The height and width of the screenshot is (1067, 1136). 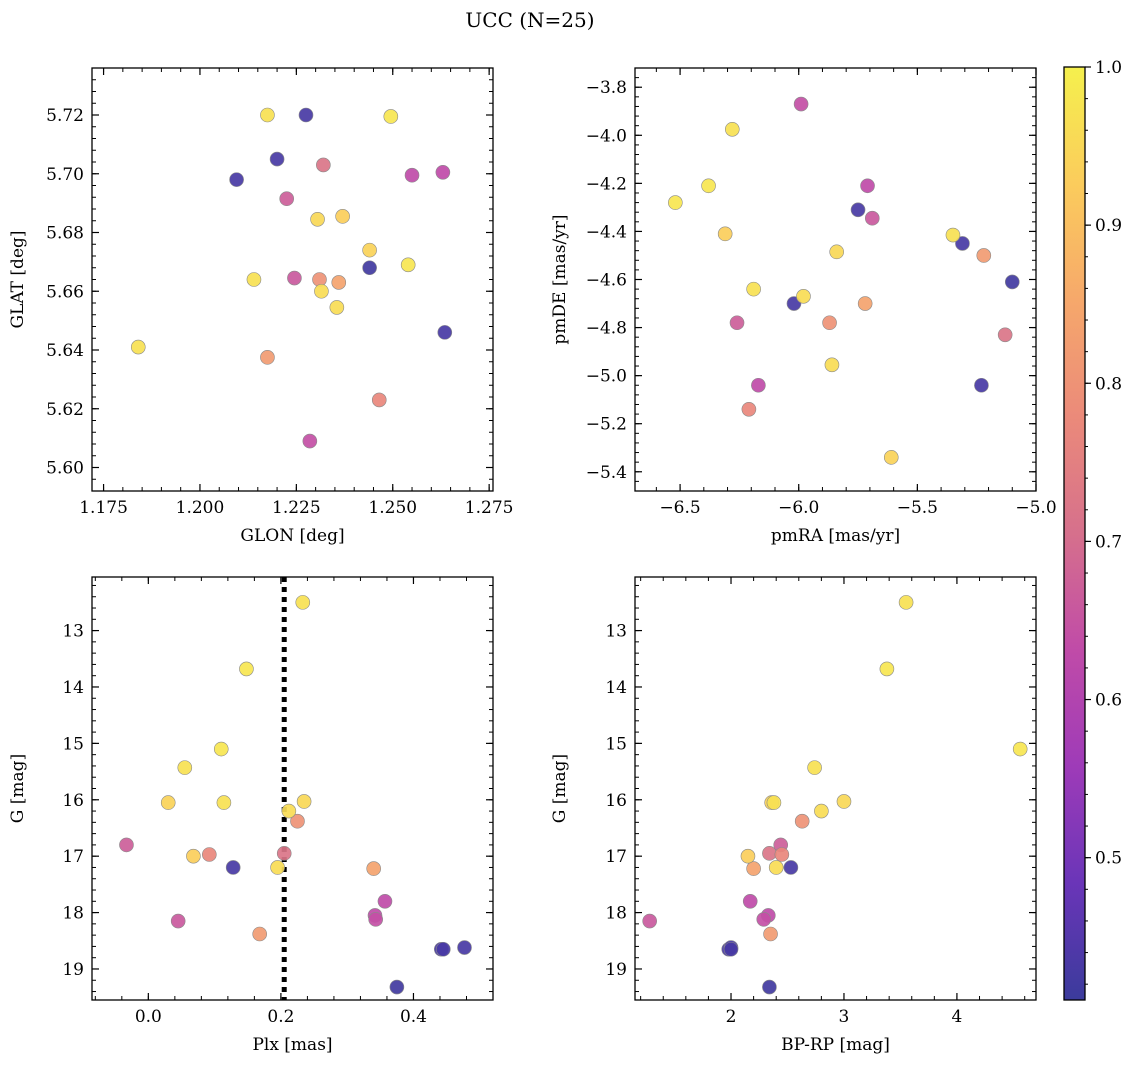 What do you see at coordinates (18, 279) in the screenshot?
I see `y-axis-label: GLAT [deg]` at bounding box center [18, 279].